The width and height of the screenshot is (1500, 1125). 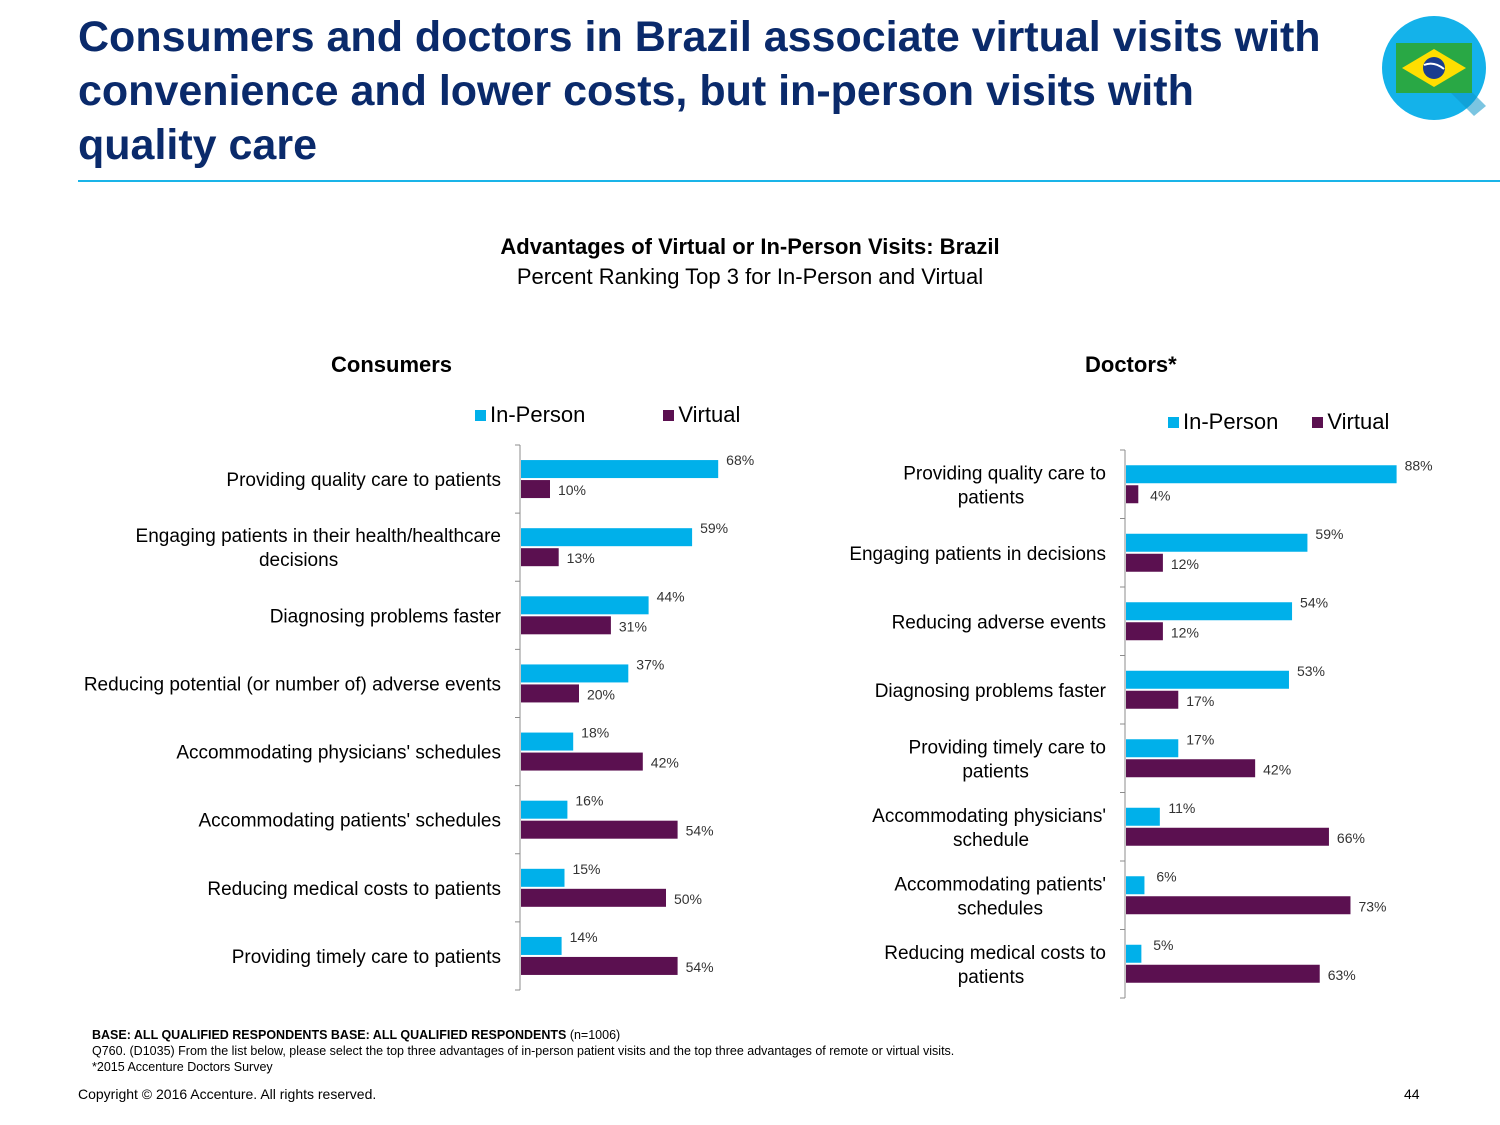 What do you see at coordinates (1311, 671) in the screenshot?
I see `doctors-data-label-in-person: 53%` at bounding box center [1311, 671].